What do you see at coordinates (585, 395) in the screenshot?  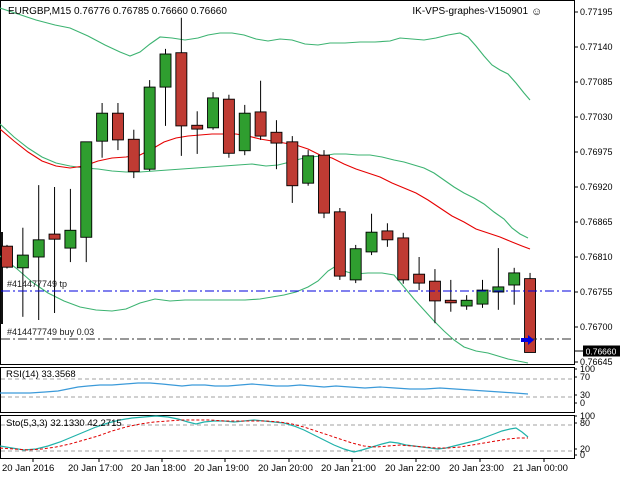 I see `indicator-axis-label: 30` at bounding box center [585, 395].